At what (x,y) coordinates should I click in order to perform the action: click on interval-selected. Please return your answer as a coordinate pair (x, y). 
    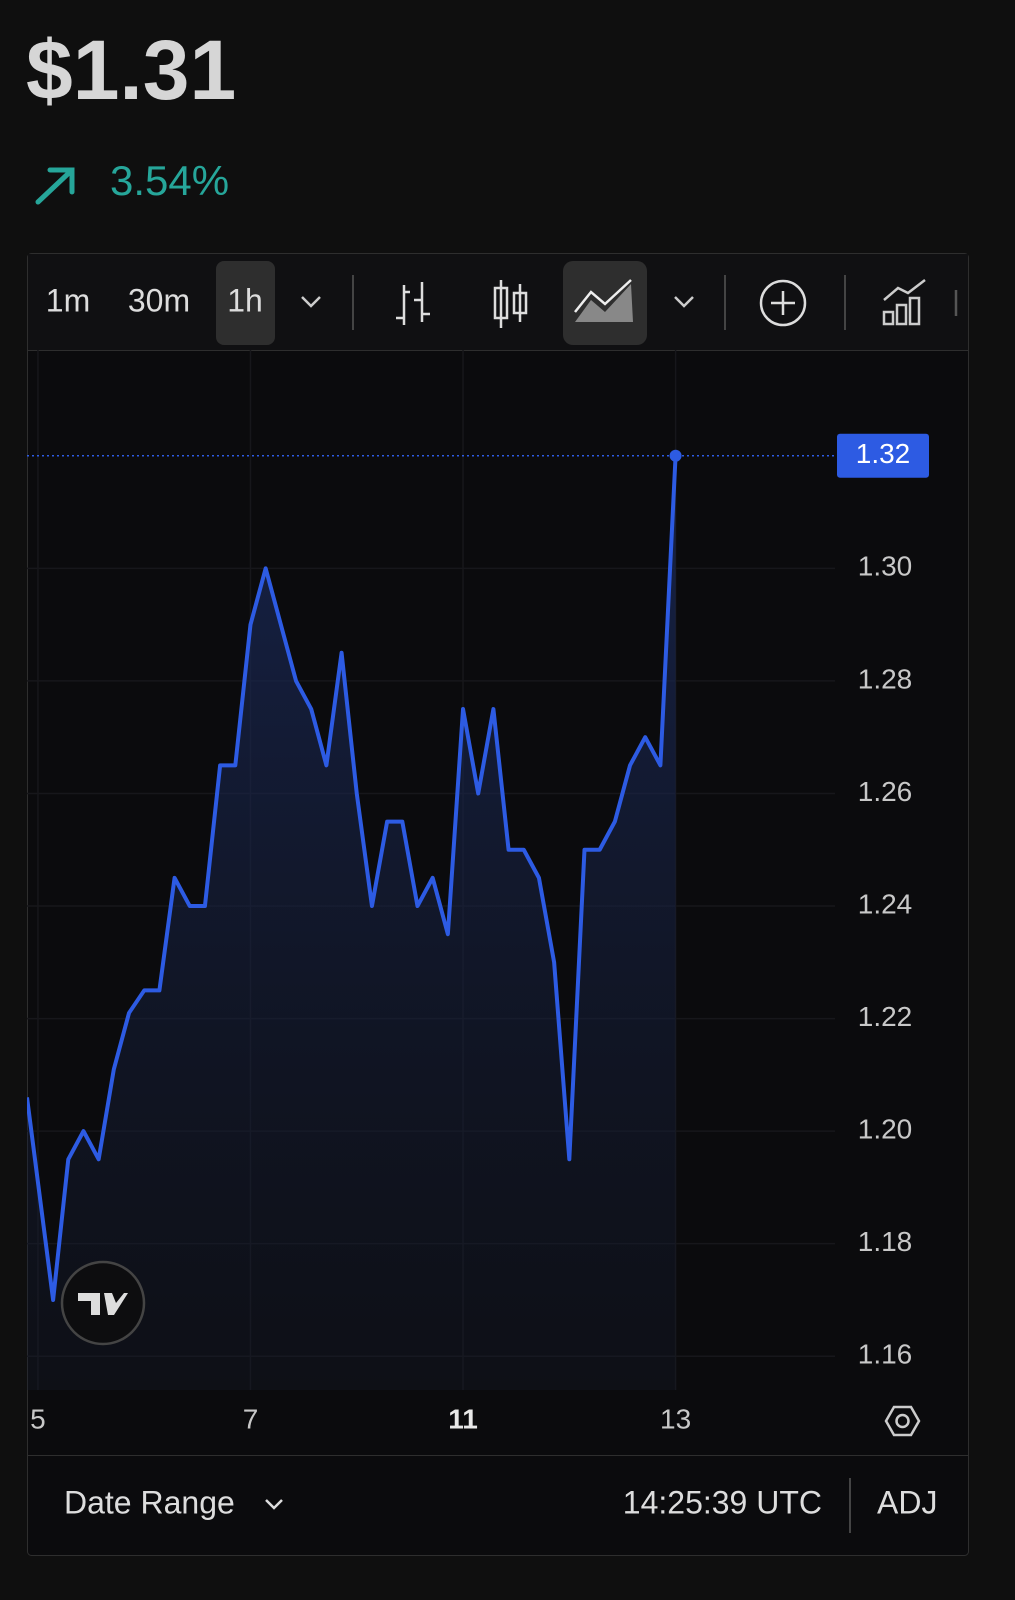
    Looking at the image, I should click on (245, 303).